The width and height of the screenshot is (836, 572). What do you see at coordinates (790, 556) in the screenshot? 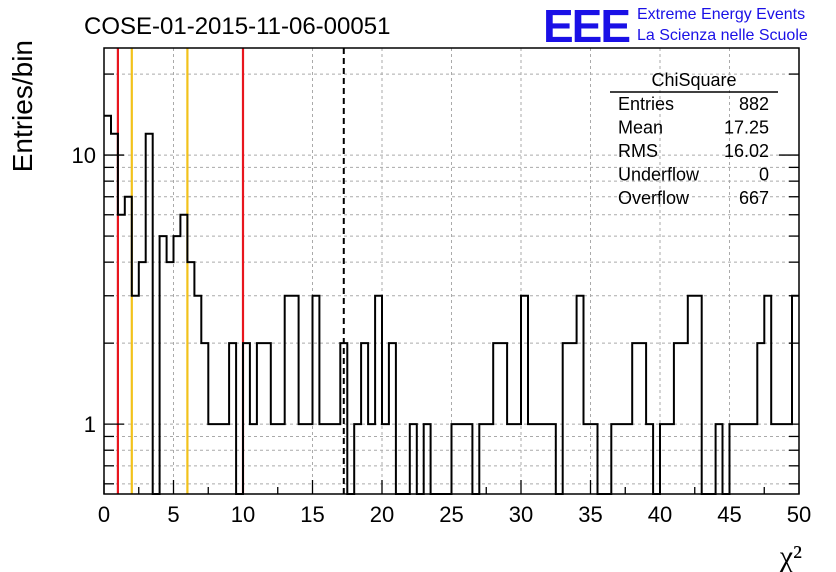
I see `x-axis-label: χ²` at bounding box center [790, 556].